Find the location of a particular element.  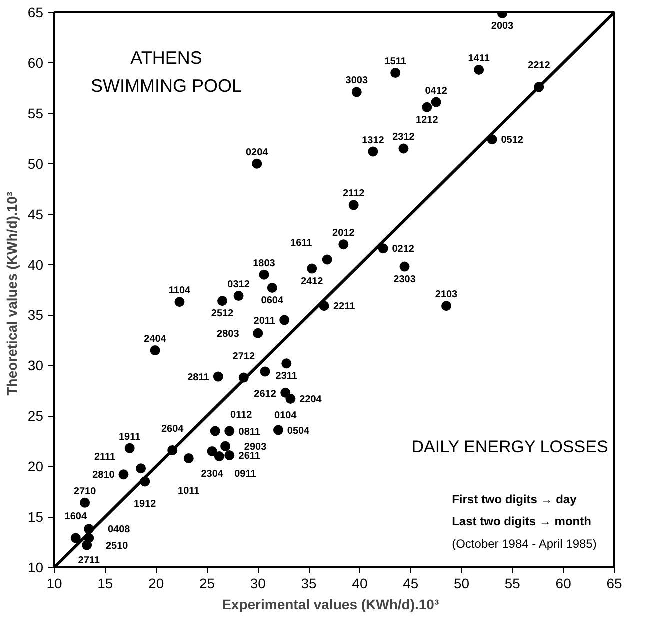

annotation: 2611 is located at coordinates (249, 456).